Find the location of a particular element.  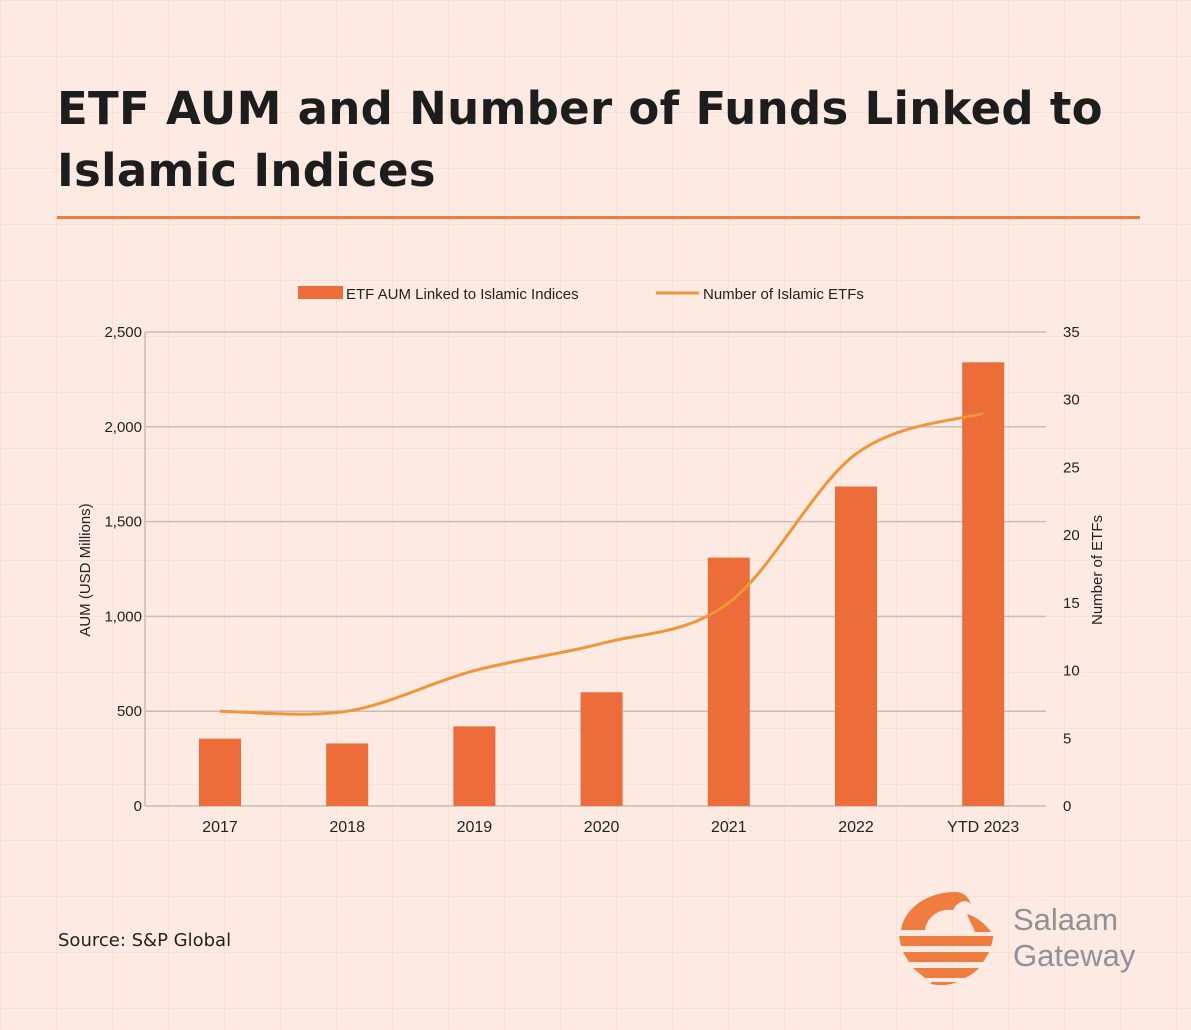

globe-bird-icon is located at coordinates (946, 939).